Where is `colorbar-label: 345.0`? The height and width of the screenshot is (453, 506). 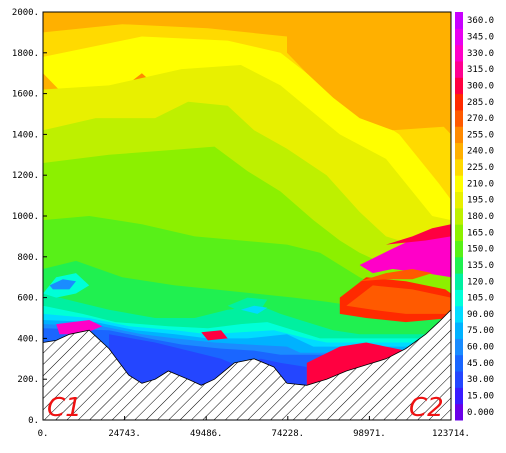 colorbar-label: 345.0 is located at coordinates (480, 38).